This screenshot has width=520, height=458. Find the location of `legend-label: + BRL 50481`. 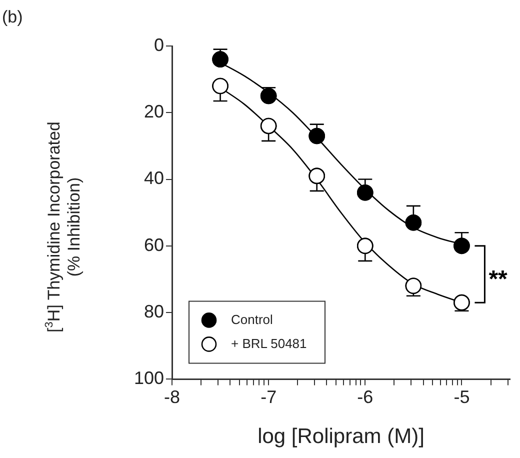

legend-label: + BRL 50481 is located at coordinates (269, 343).